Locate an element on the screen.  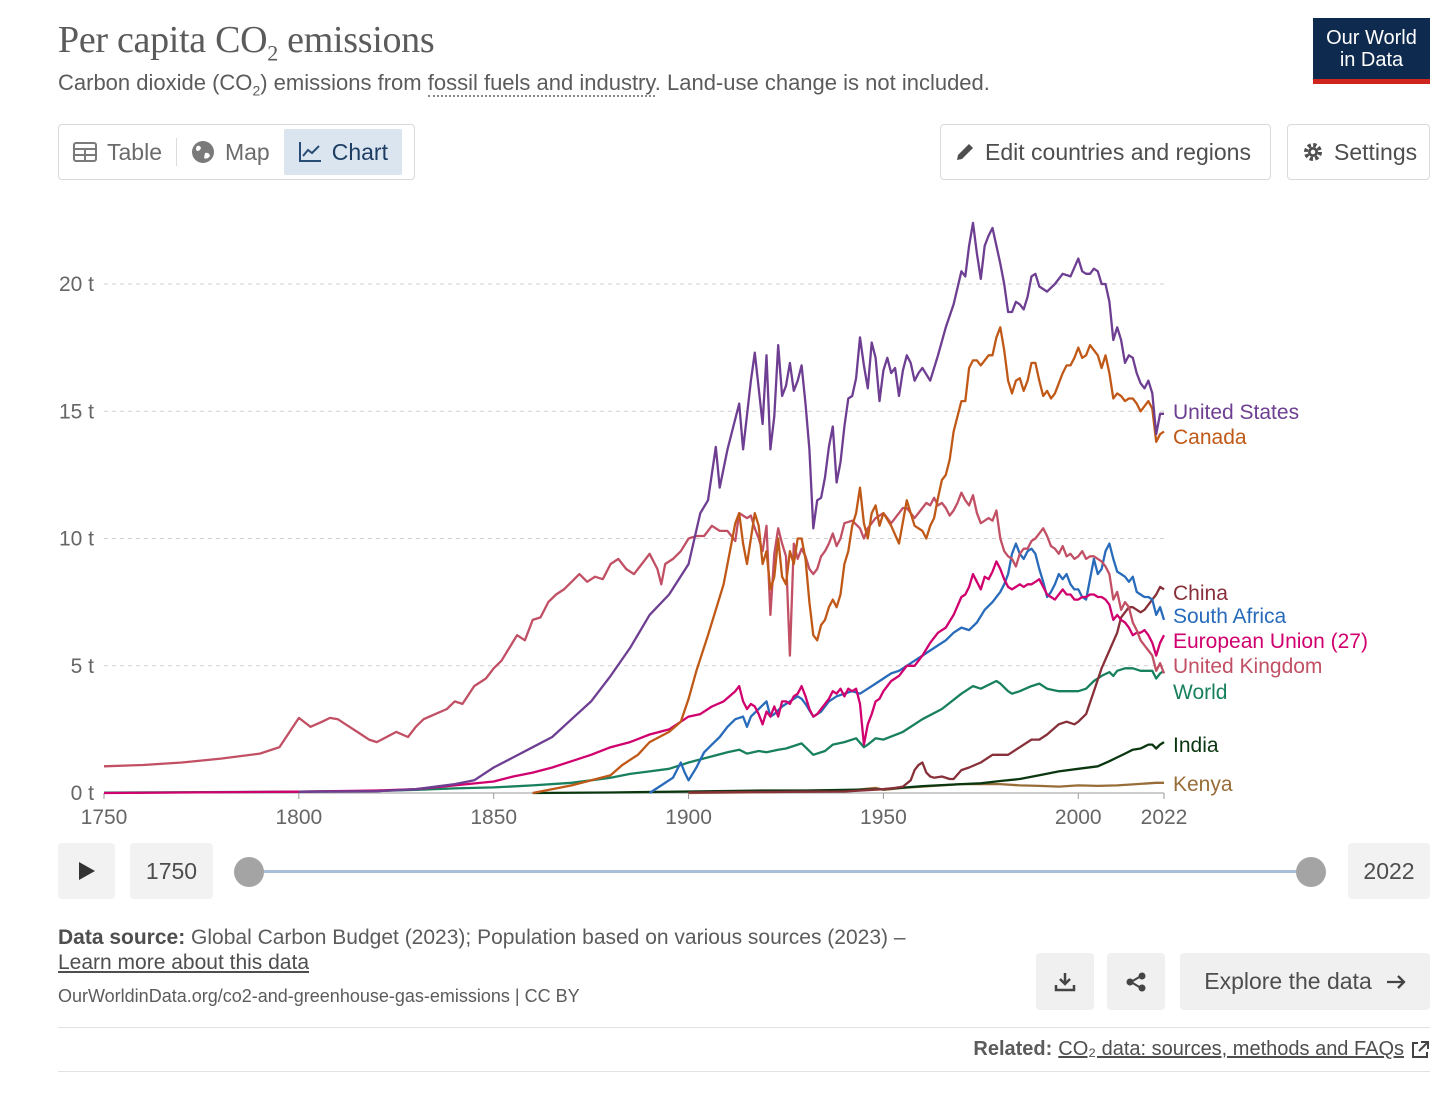
tab-table-label: Table is located at coordinates (134, 151).